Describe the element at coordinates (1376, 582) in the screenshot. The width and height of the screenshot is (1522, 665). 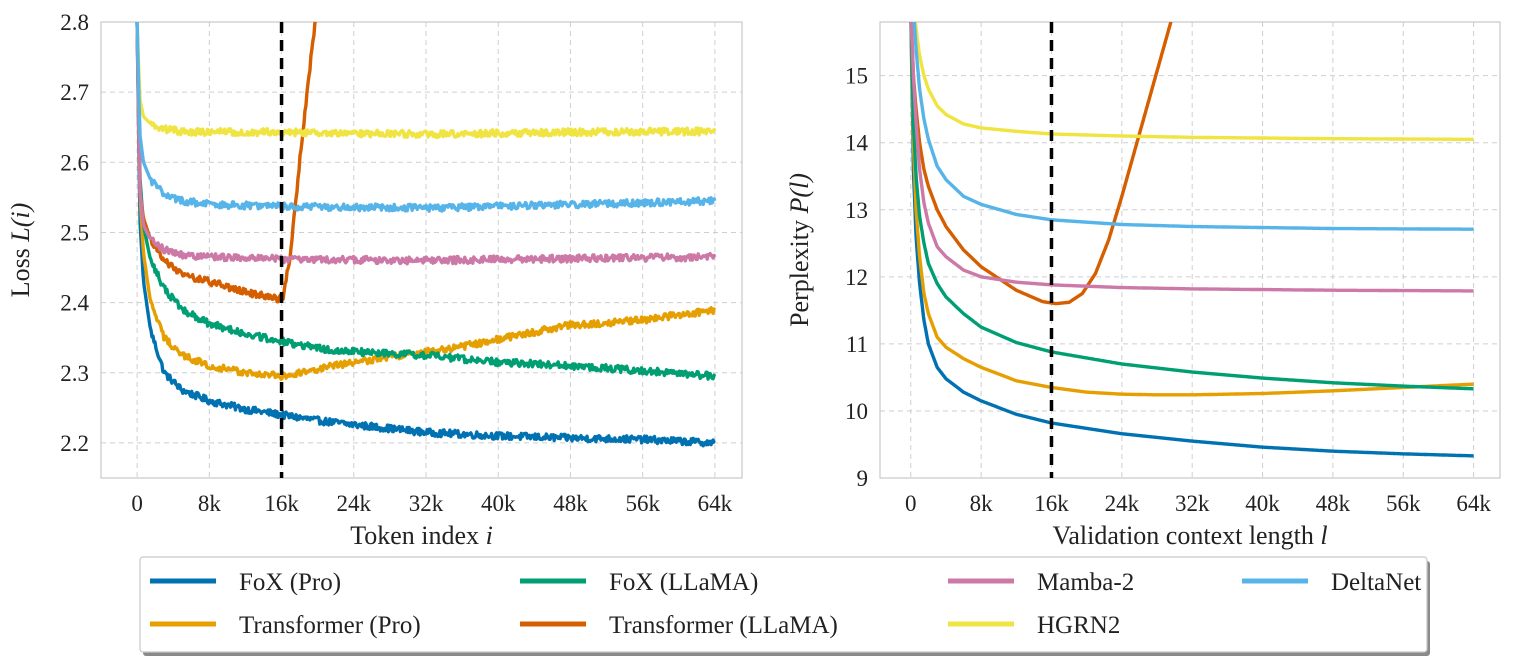
I see `legend-label: DeltaNet` at that location.